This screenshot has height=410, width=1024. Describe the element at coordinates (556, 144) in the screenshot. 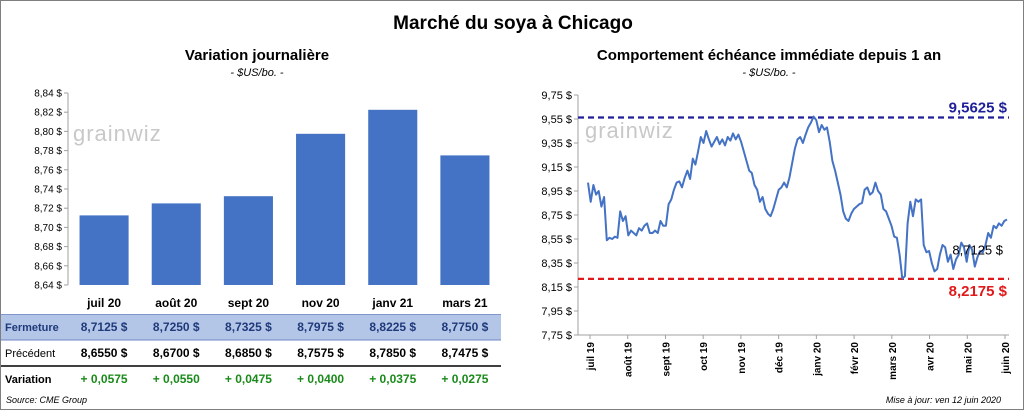

I see `y-tick-label: 9,35 $` at that location.